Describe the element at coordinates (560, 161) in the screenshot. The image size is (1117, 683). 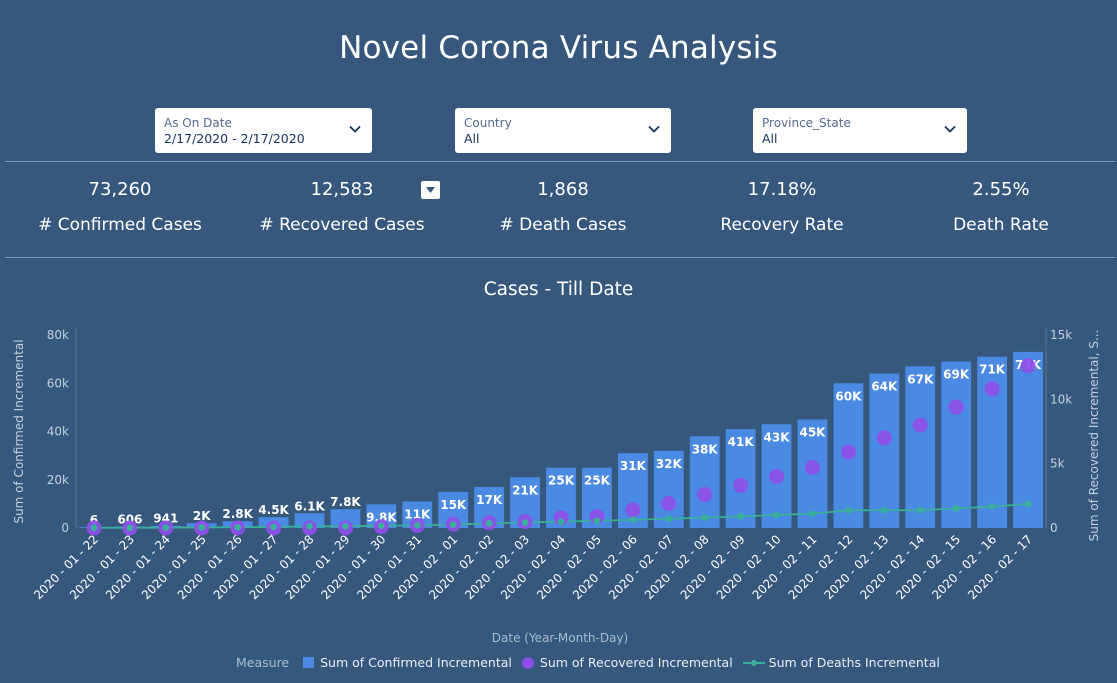
I see `divider` at that location.